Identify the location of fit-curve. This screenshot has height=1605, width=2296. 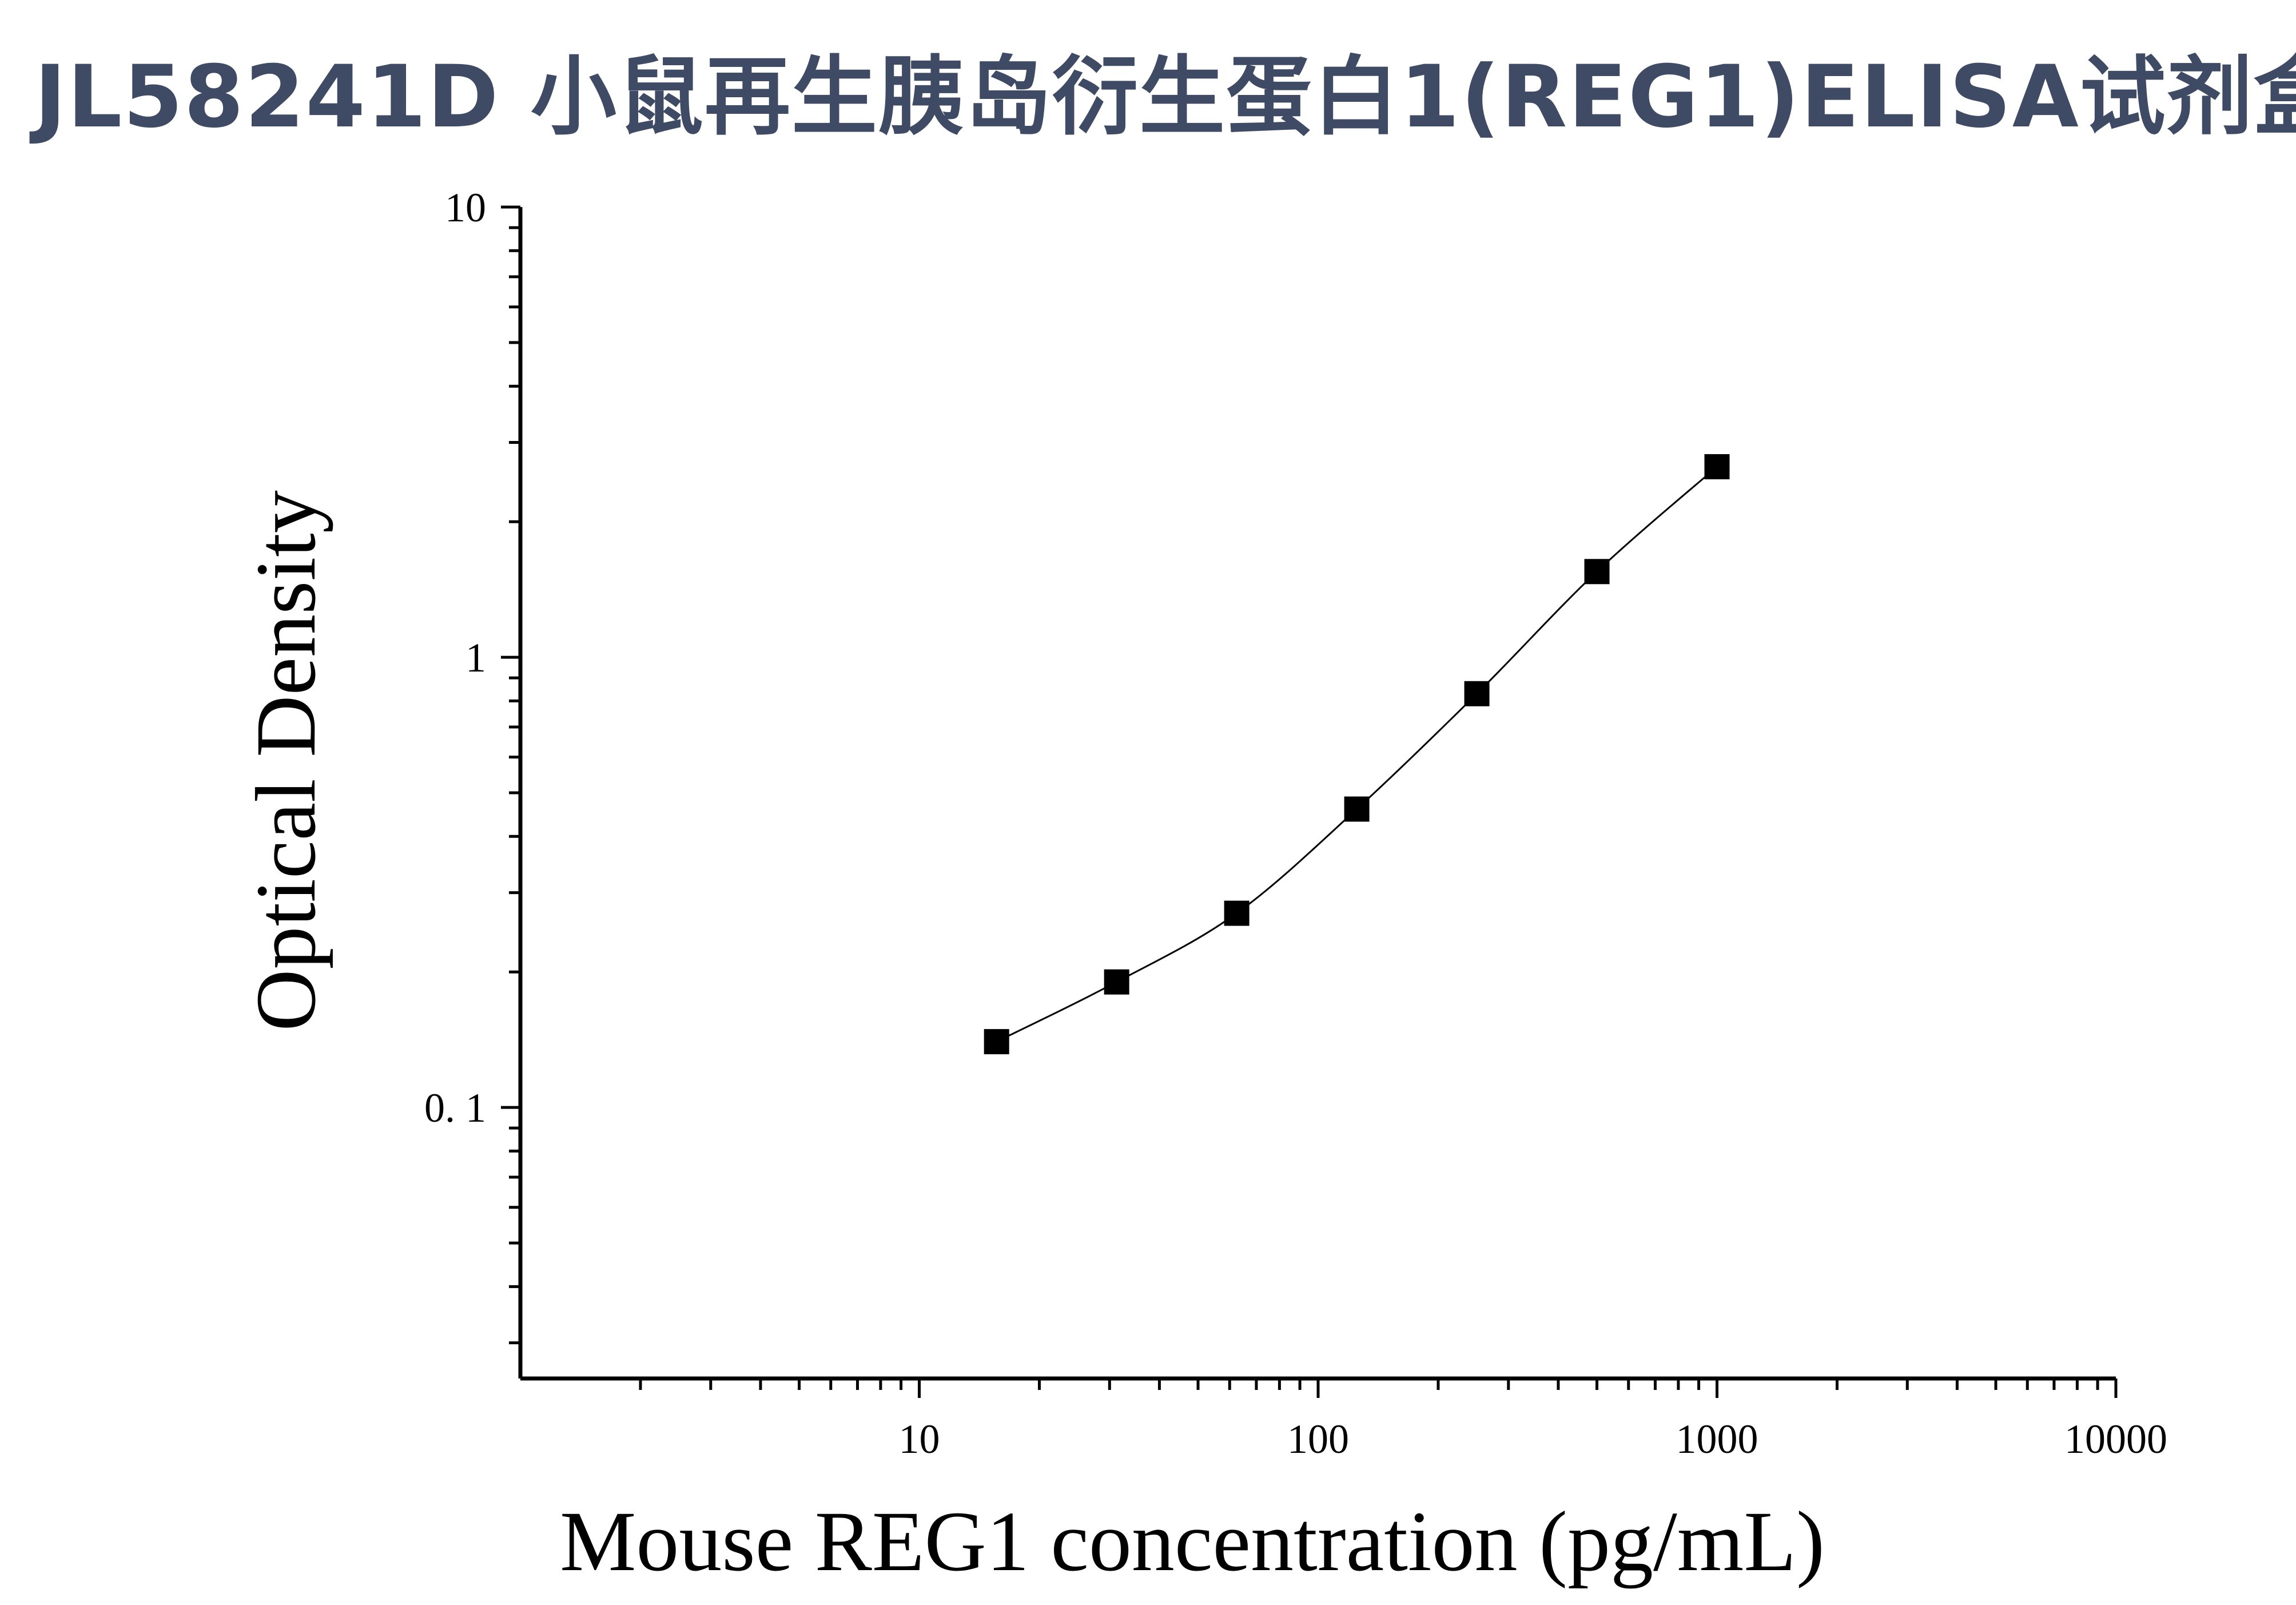
(1357, 754).